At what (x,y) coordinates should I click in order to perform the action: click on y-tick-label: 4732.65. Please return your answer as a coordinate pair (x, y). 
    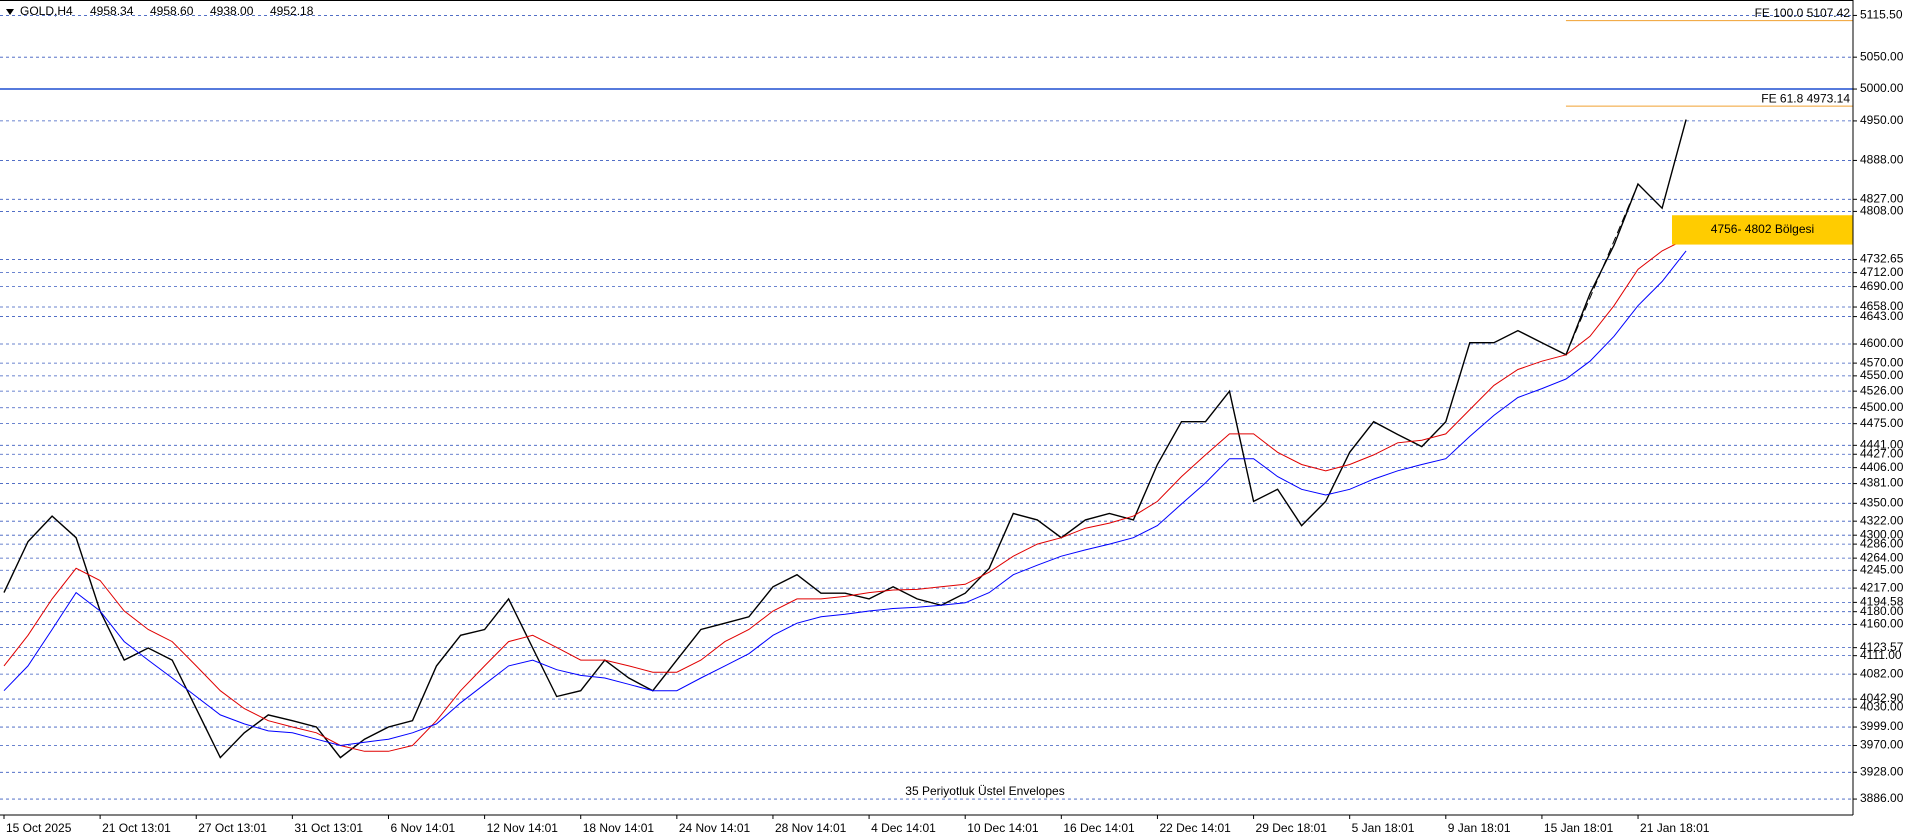
    Looking at the image, I should click on (1882, 259).